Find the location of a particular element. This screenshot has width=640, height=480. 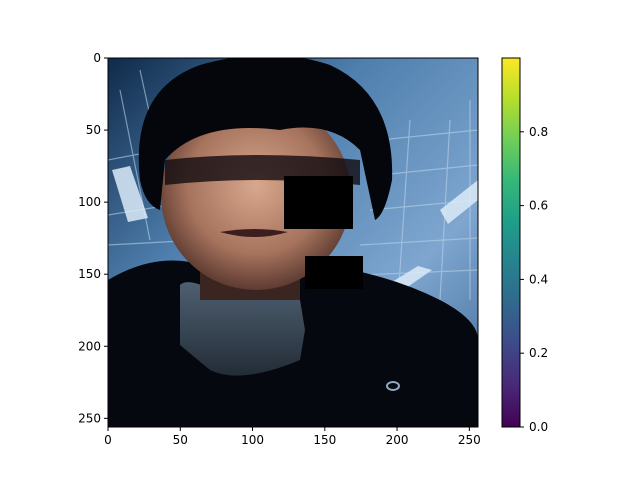

ceiling-lights is located at coordinates (295, 227).